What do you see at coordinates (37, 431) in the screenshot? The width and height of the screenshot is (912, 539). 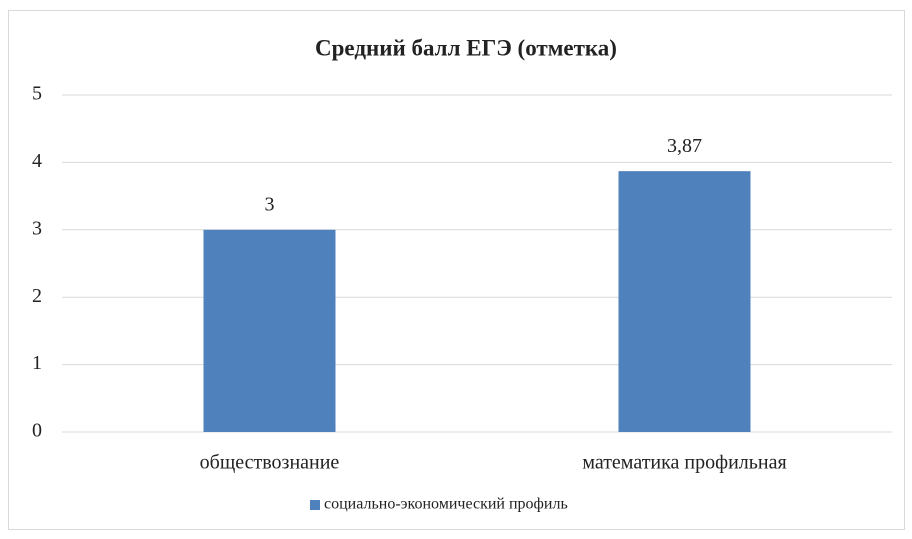 I see `y-tick-label: 0` at bounding box center [37, 431].